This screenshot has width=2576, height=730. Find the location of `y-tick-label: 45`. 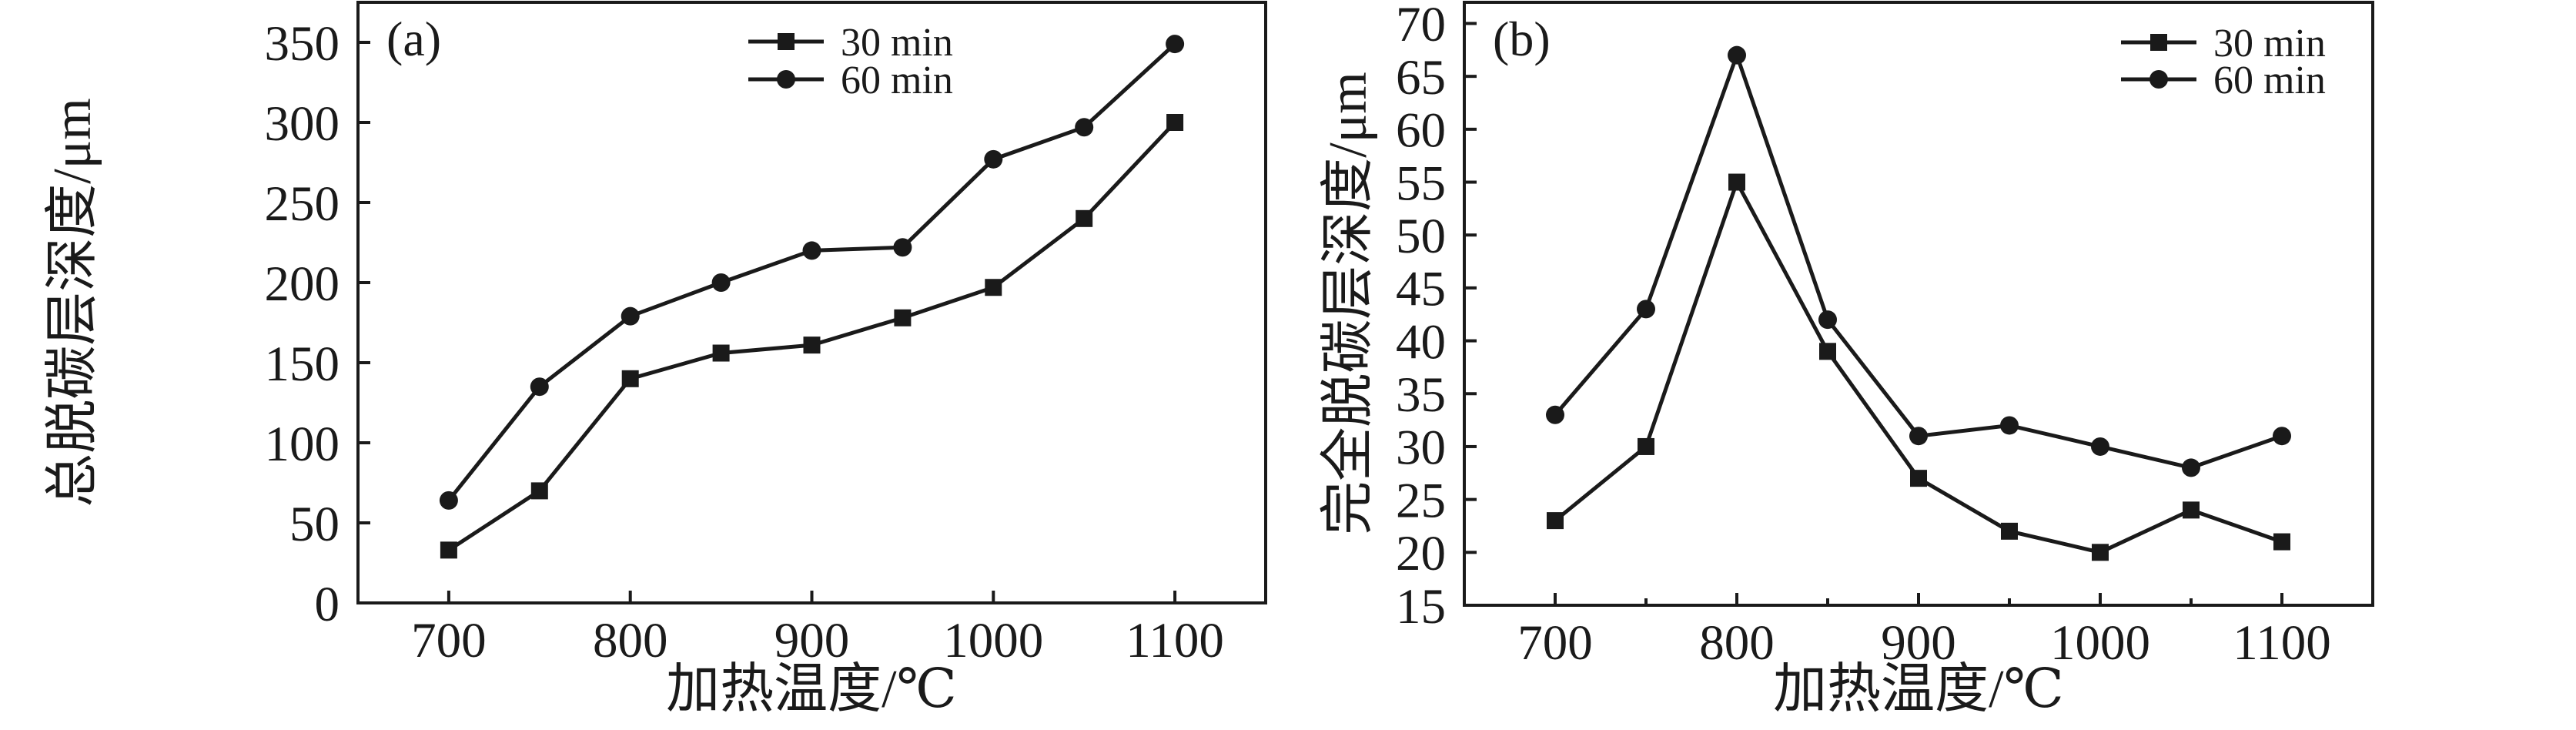

y-tick-label: 45 is located at coordinates (1421, 289).